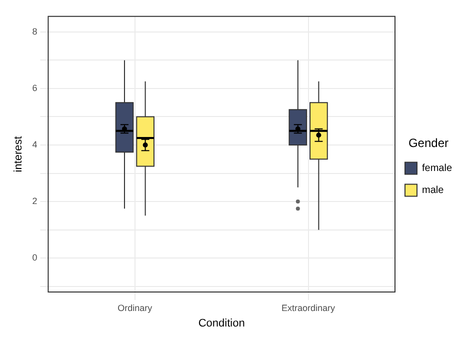 This screenshot has width=474, height=338. I want to click on y-tick-label: 2, so click(35, 201).